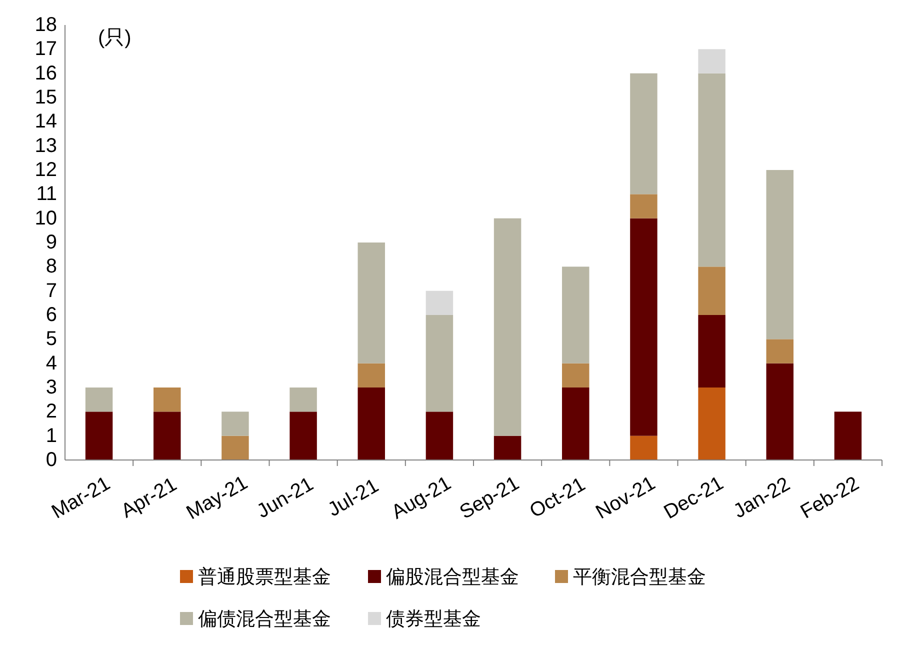 This screenshot has height=651, width=905. I want to click on y-tick-label: 12, so click(45, 170).